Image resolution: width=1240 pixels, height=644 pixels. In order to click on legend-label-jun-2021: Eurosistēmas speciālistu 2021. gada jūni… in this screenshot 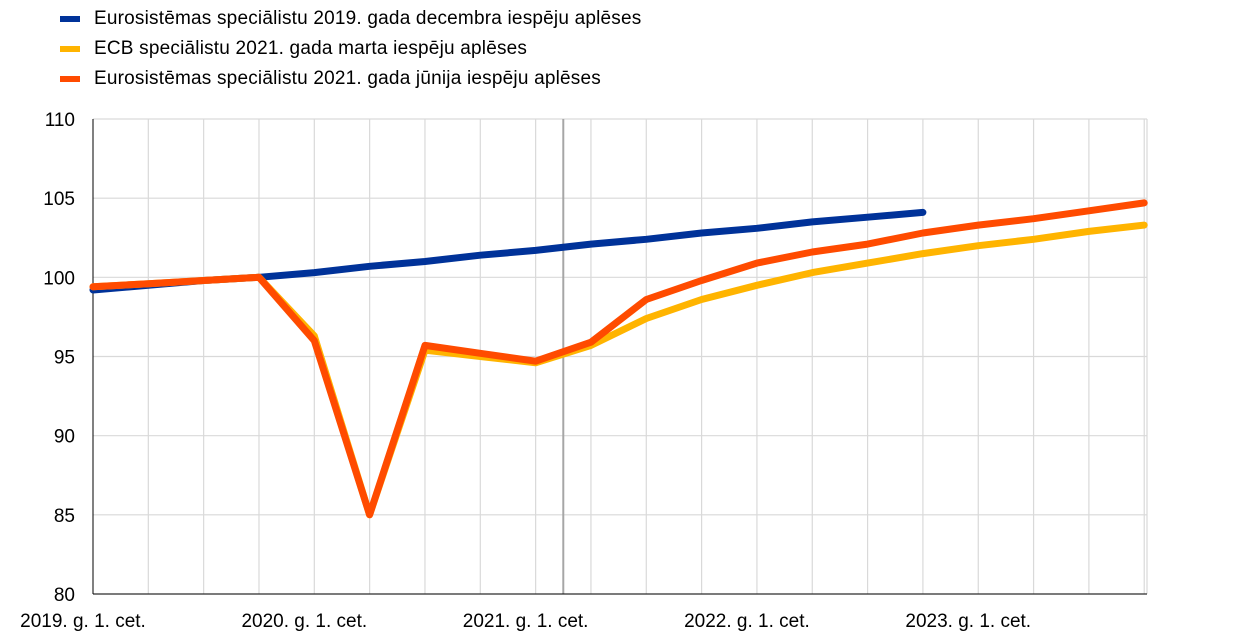, I will do `click(347, 78)`.